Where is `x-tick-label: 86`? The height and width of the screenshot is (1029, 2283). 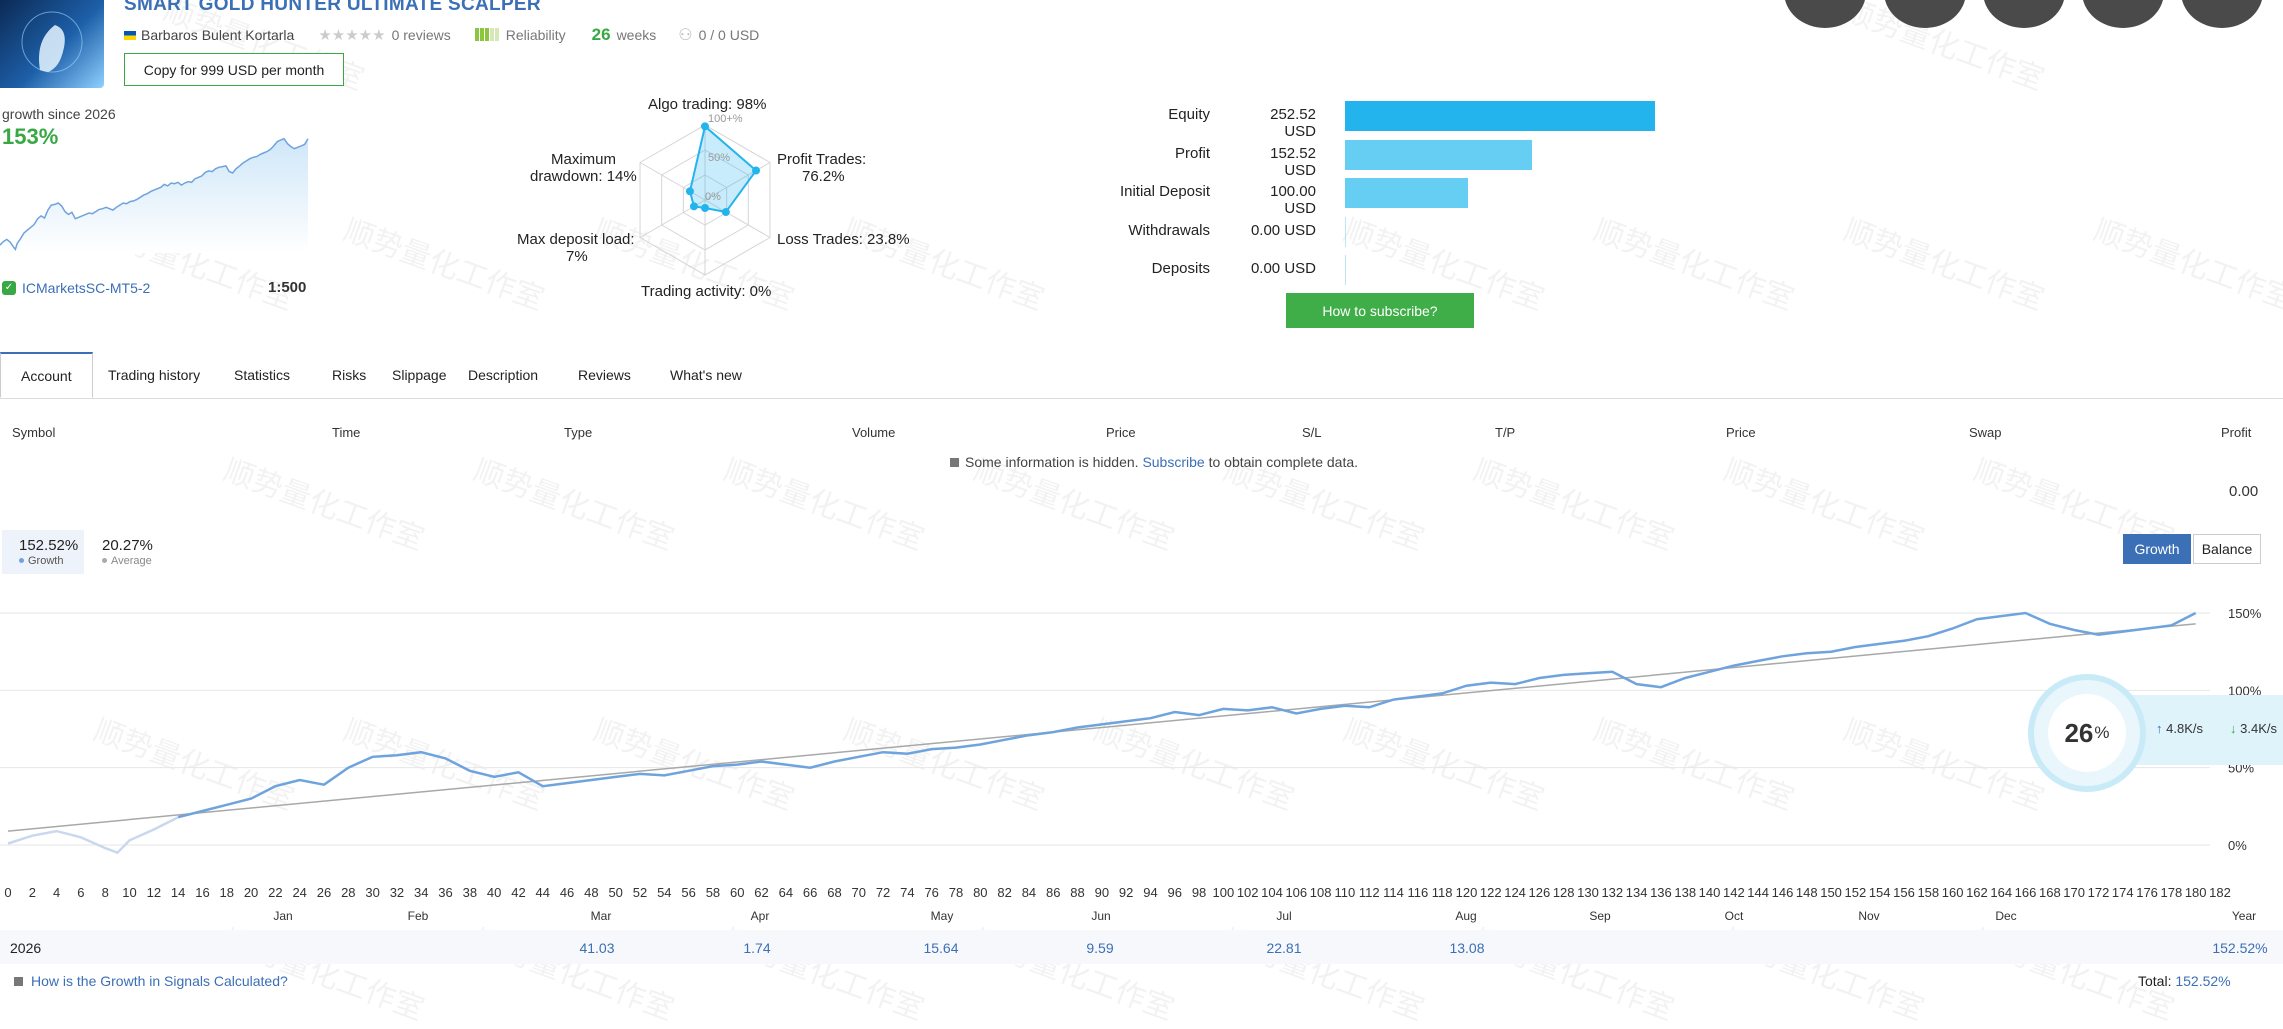 x-tick-label: 86 is located at coordinates (1053, 892).